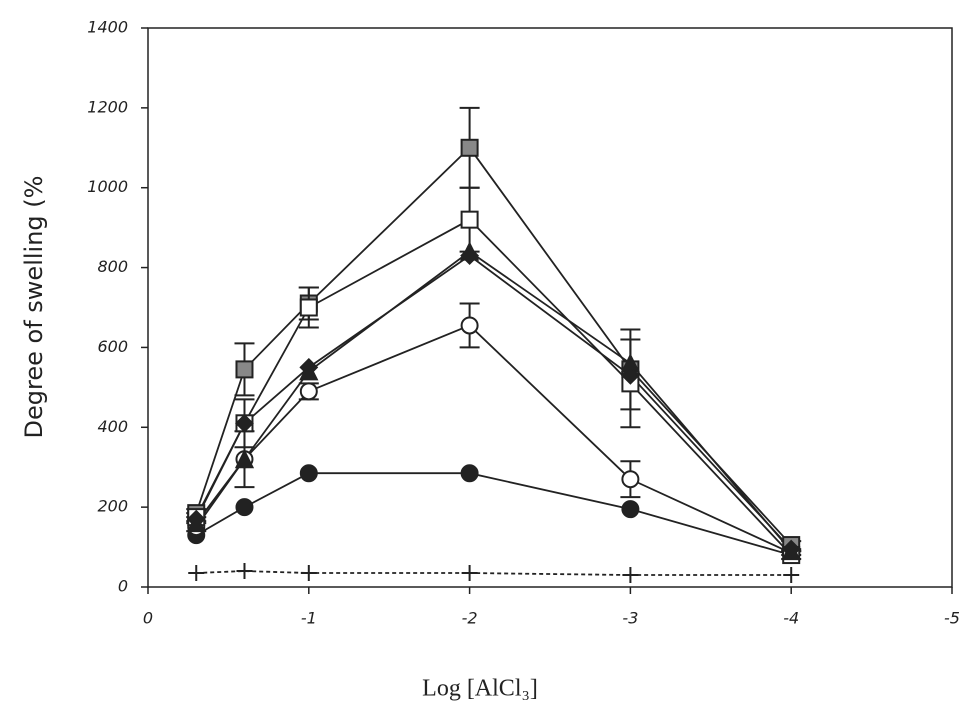 The height and width of the screenshot is (707, 962). Describe the element at coordinates (952, 618) in the screenshot. I see `x-tick-label: -5` at that location.